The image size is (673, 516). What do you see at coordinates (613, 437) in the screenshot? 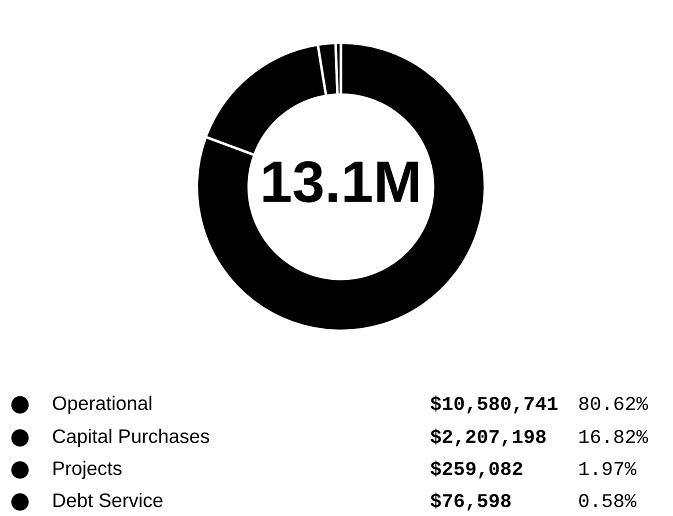
I see `text: 16.82%` at bounding box center [613, 437].